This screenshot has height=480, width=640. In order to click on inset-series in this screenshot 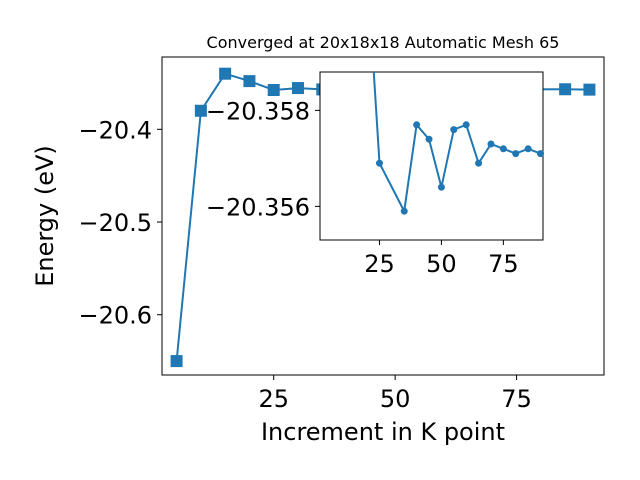, I will do `click(458, 143)`.